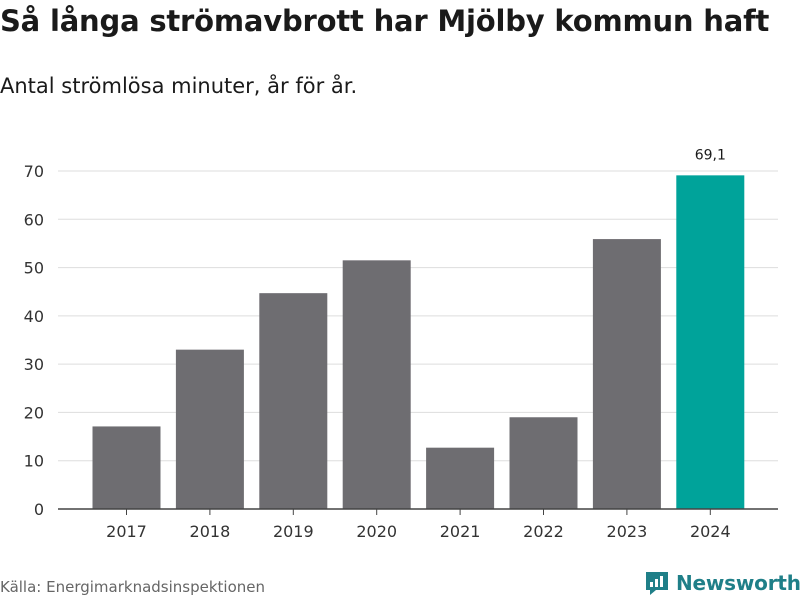  What do you see at coordinates (126, 531) in the screenshot?
I see `x-tick-2017: 2017` at bounding box center [126, 531].